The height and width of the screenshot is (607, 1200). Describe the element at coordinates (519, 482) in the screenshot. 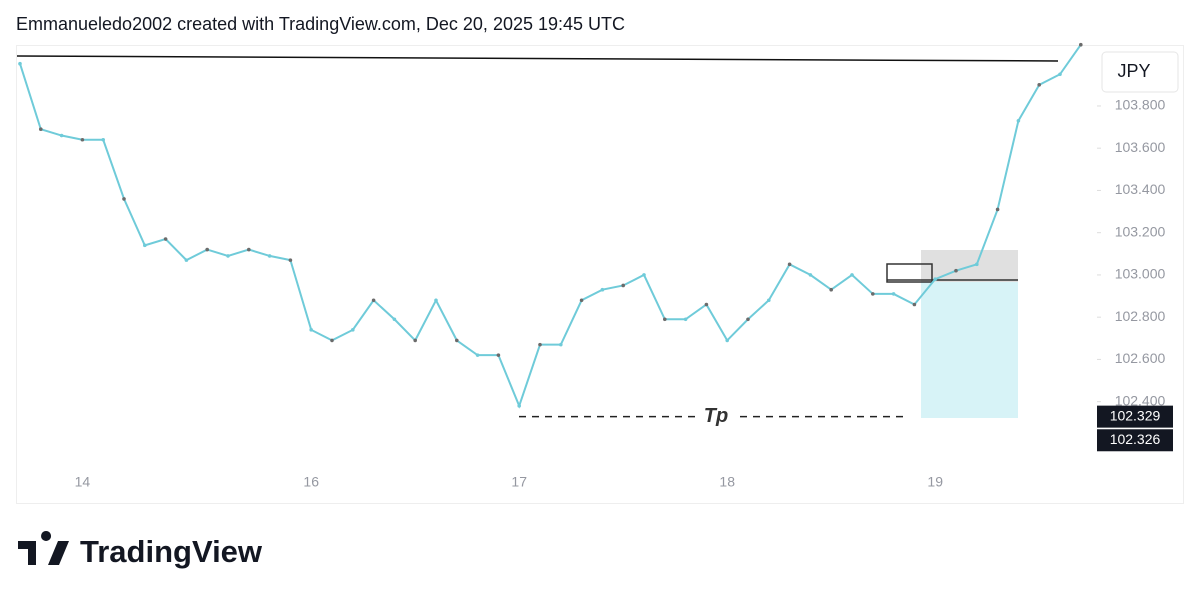

I see `x-tick-label: 17` at that location.